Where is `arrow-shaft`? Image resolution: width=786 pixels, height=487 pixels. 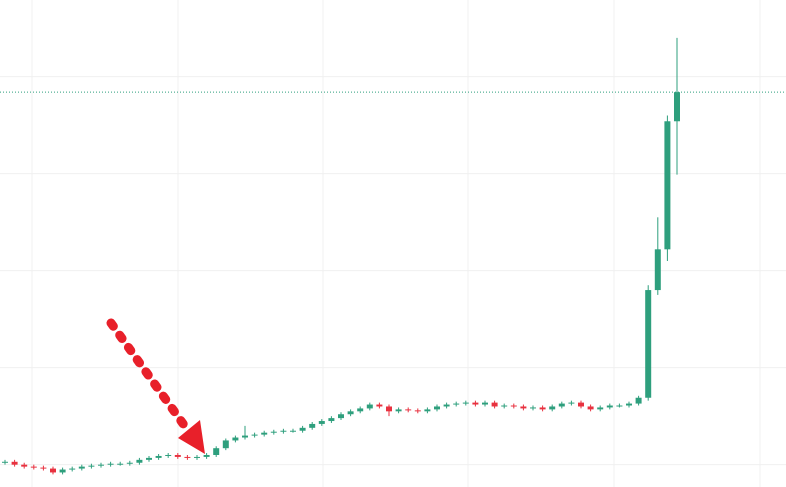
arrow-shaft is located at coordinates (147, 374).